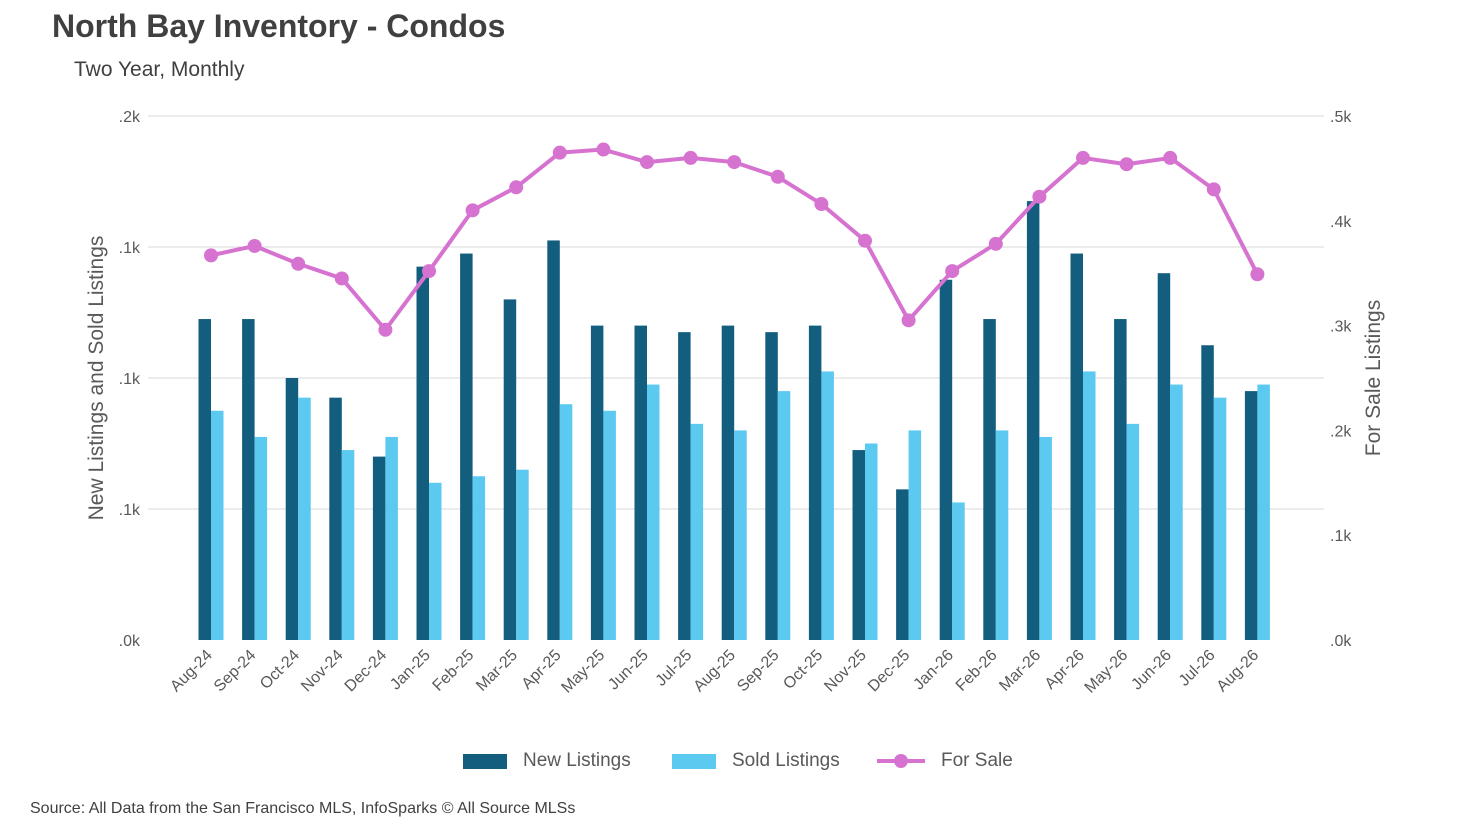 The width and height of the screenshot is (1470, 826). Describe the element at coordinates (577, 760) in the screenshot. I see `legend-label-new-listings: New Listings` at that location.